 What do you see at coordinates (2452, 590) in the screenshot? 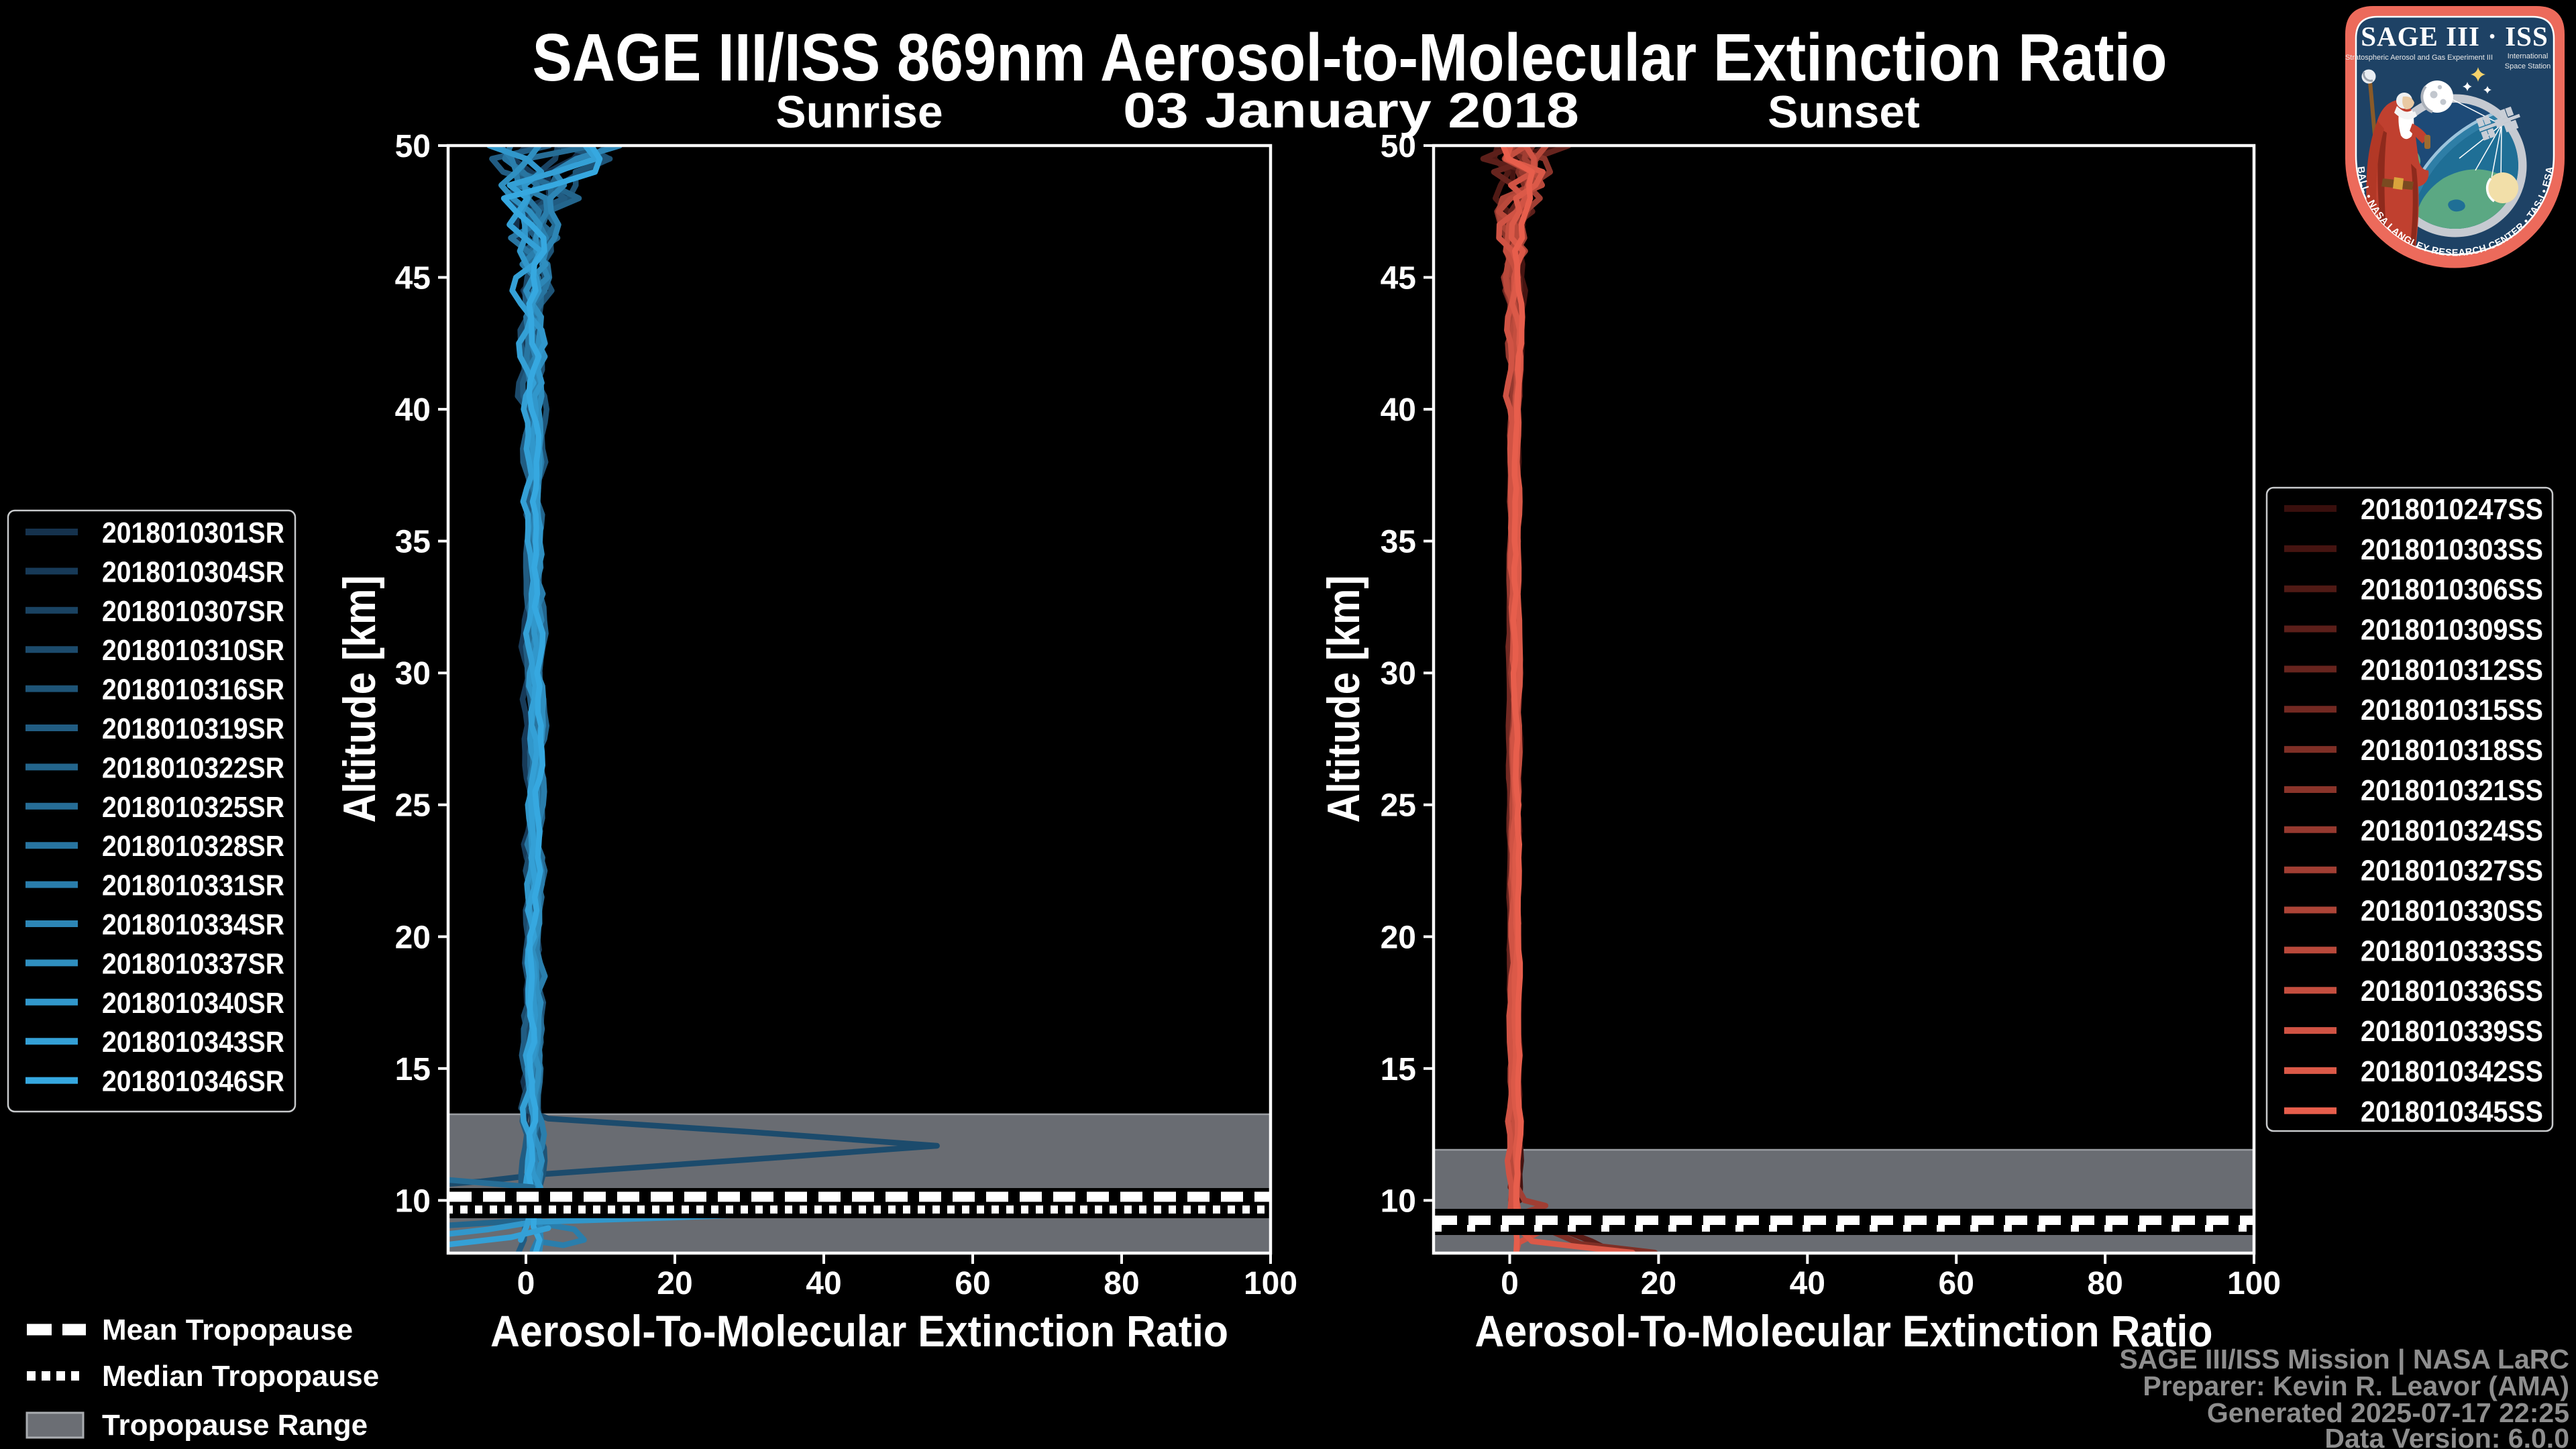
I see `svg-text: 2018010306SS` at bounding box center [2452, 590].